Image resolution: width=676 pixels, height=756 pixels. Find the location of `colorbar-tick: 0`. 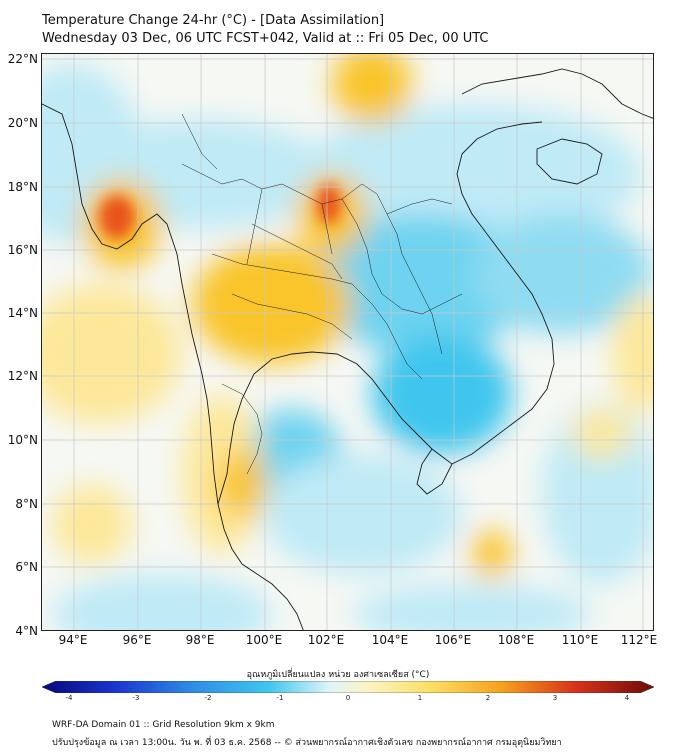

colorbar-tick: 0 is located at coordinates (348, 698).